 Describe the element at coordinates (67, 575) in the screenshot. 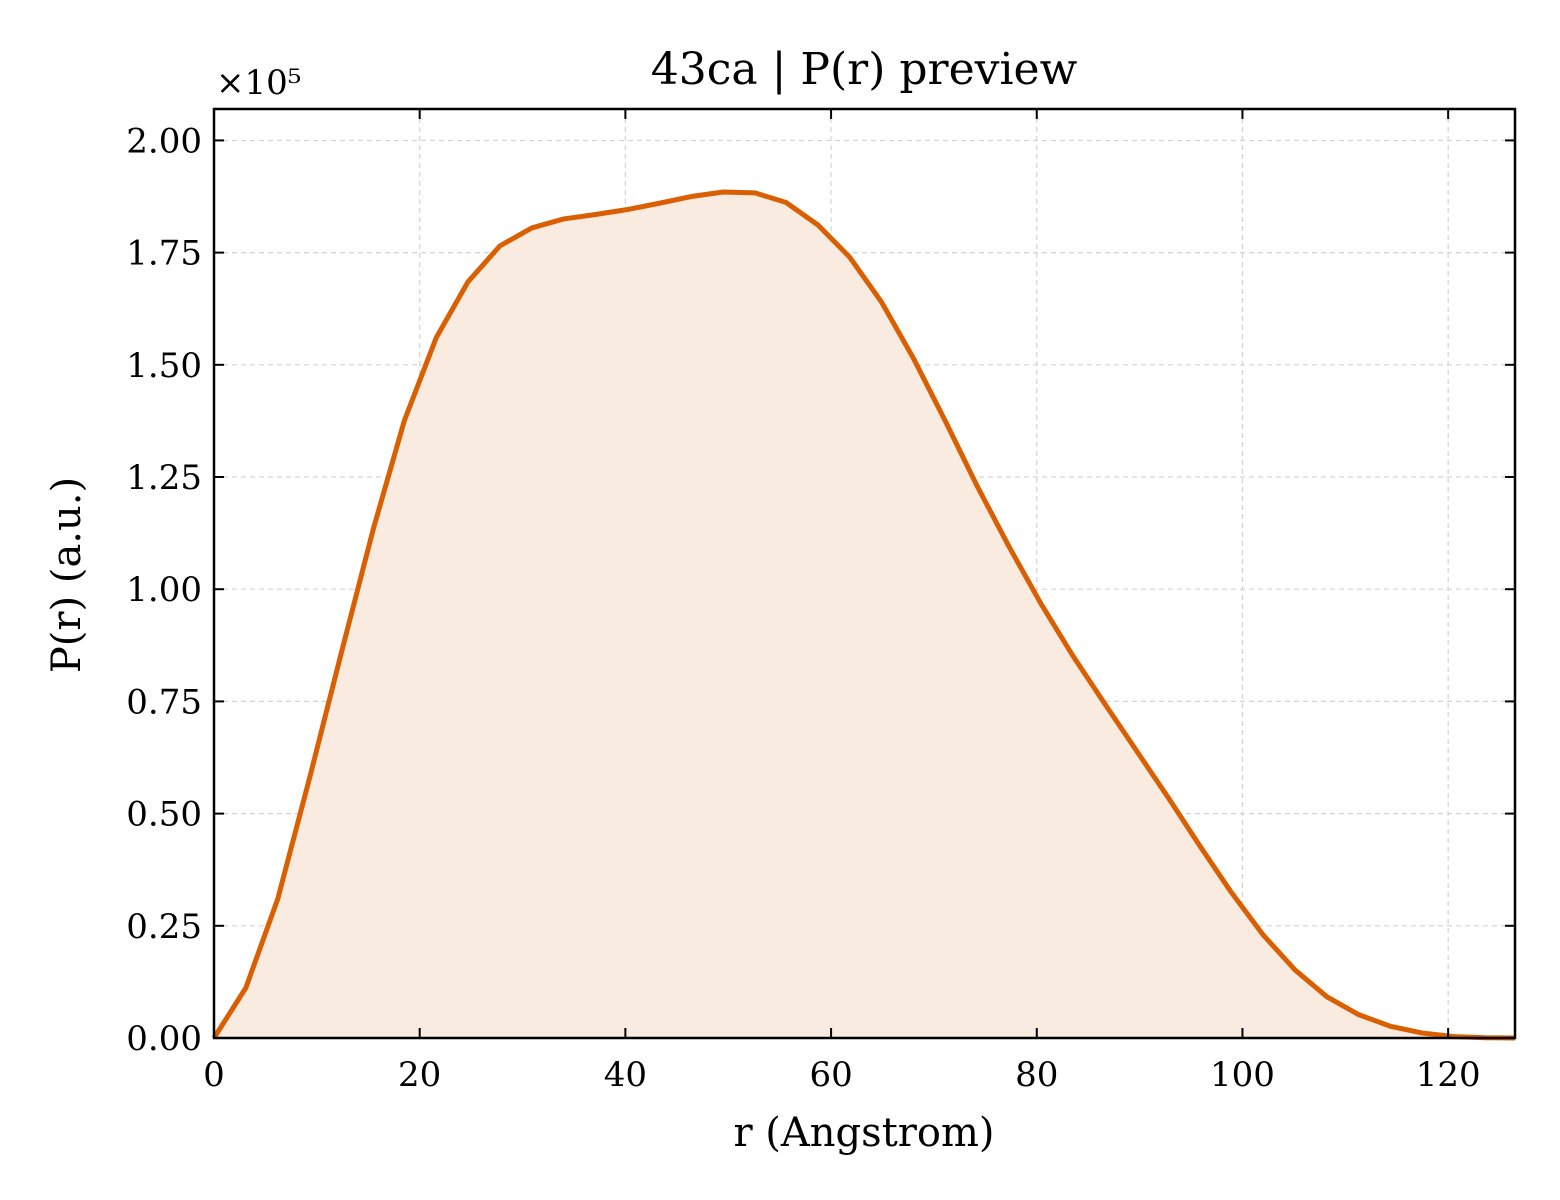

I see `y-axis-label: P(r) (a.u.)` at that location.